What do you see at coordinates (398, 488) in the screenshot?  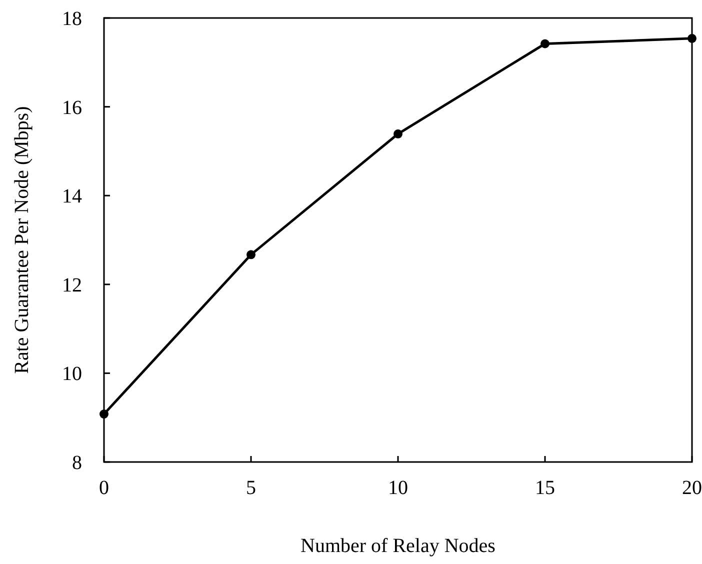 I see `x-tick-label: 10` at bounding box center [398, 488].